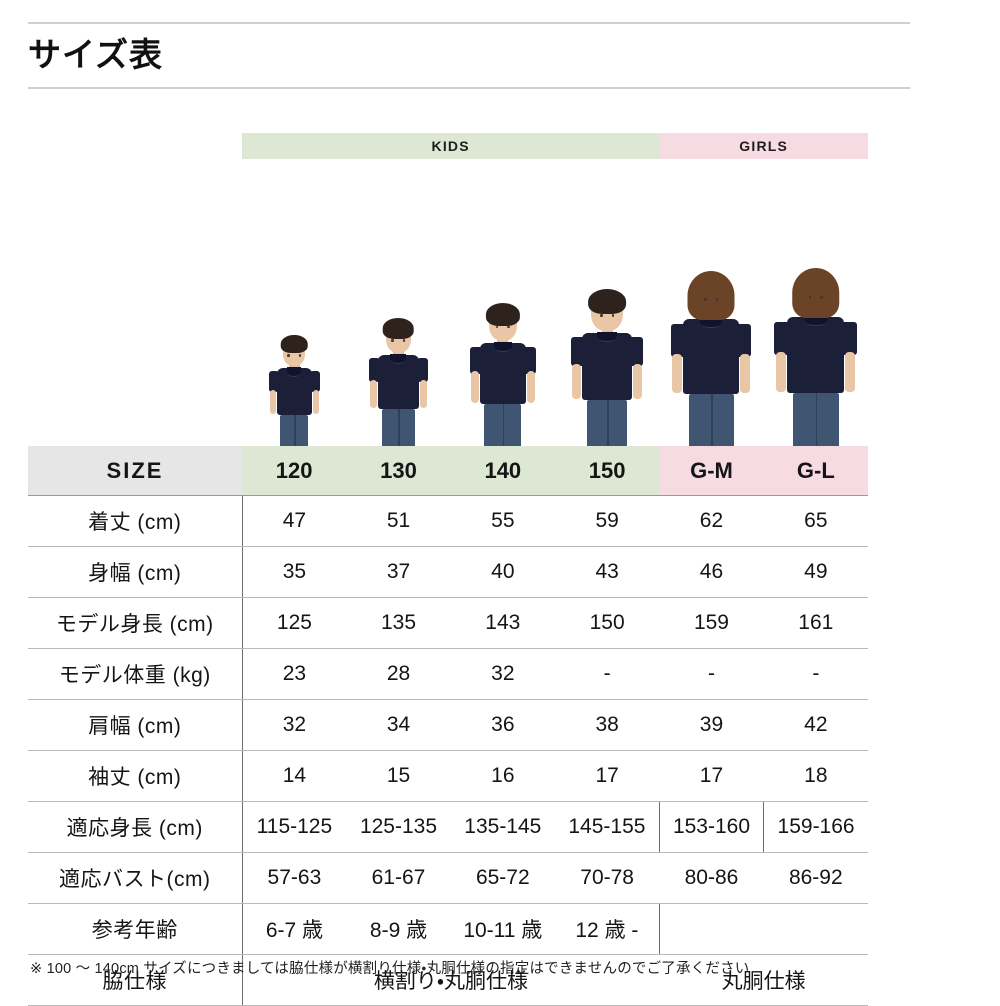  What do you see at coordinates (469, 88) in the screenshot?
I see `title-rule-bottom` at bounding box center [469, 88].